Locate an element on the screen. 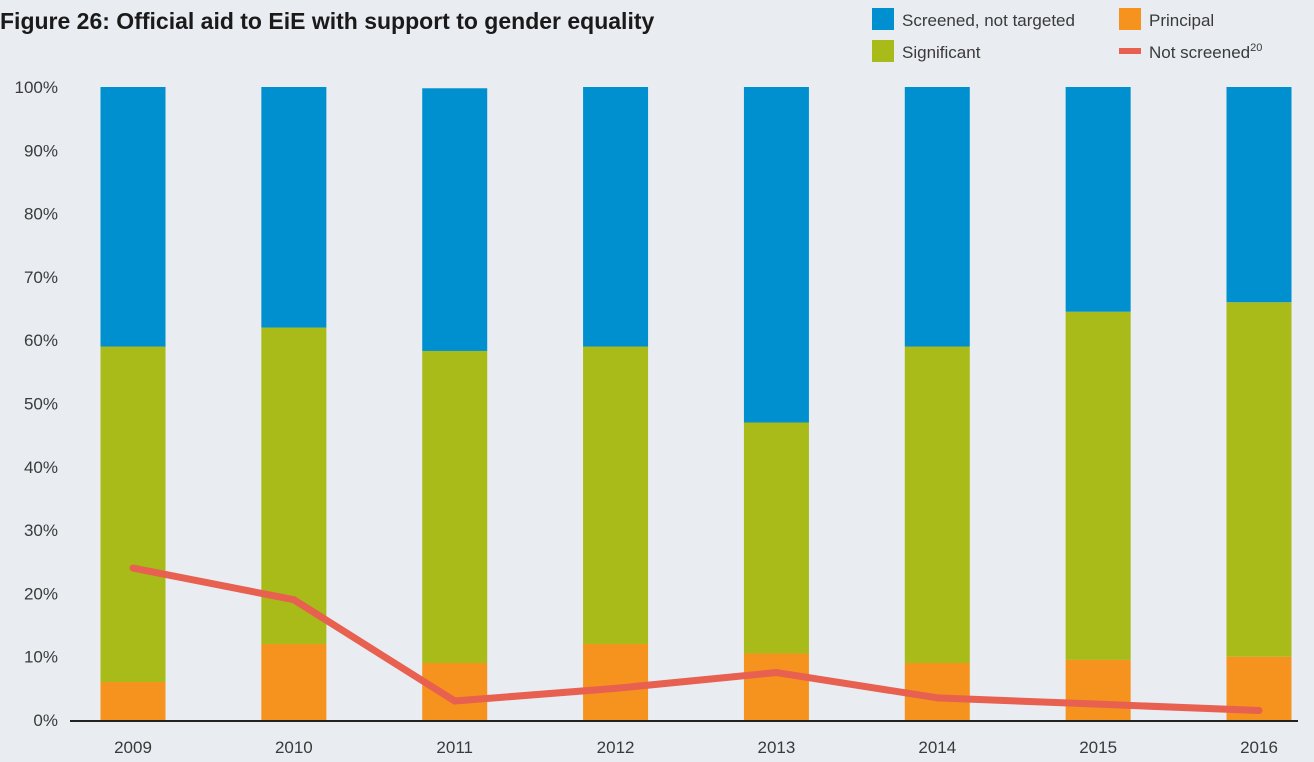 Image resolution: width=1314 pixels, height=762 pixels. legend-label: Not screened20 is located at coordinates (1205, 52).